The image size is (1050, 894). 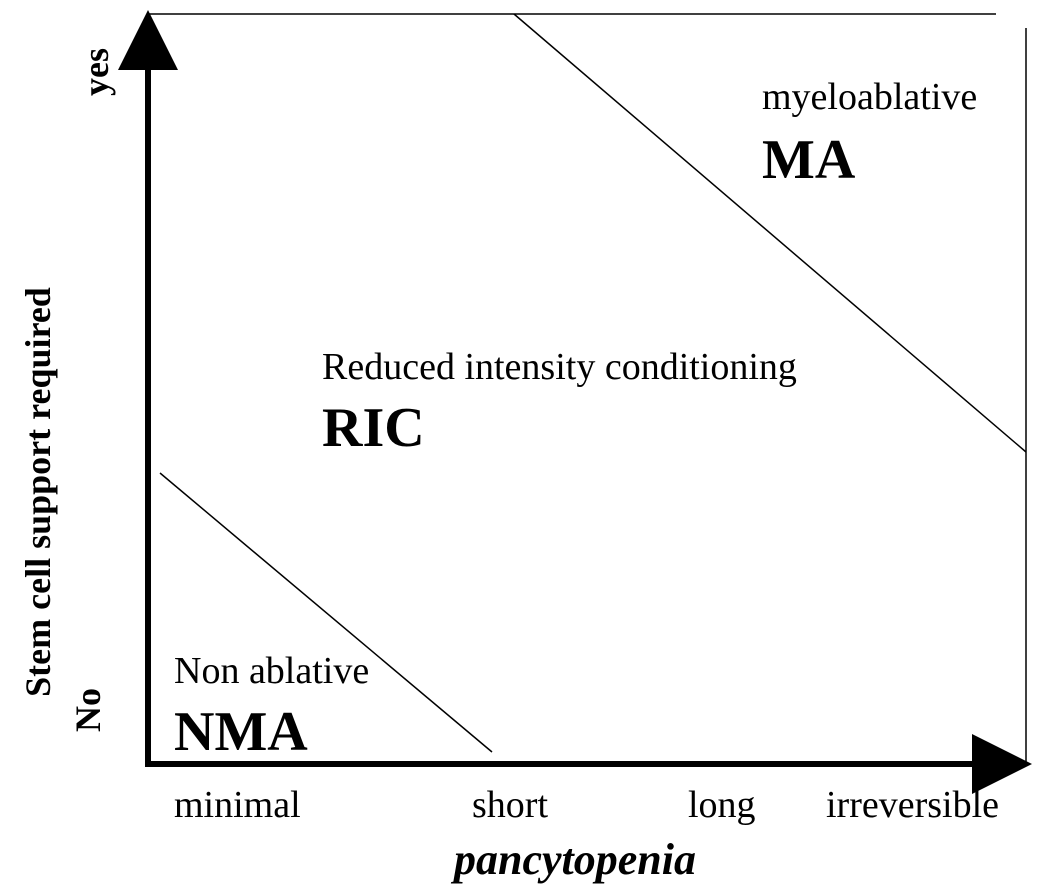 What do you see at coordinates (38, 492) in the screenshot?
I see `y-axis-title: Stem cell support required` at bounding box center [38, 492].